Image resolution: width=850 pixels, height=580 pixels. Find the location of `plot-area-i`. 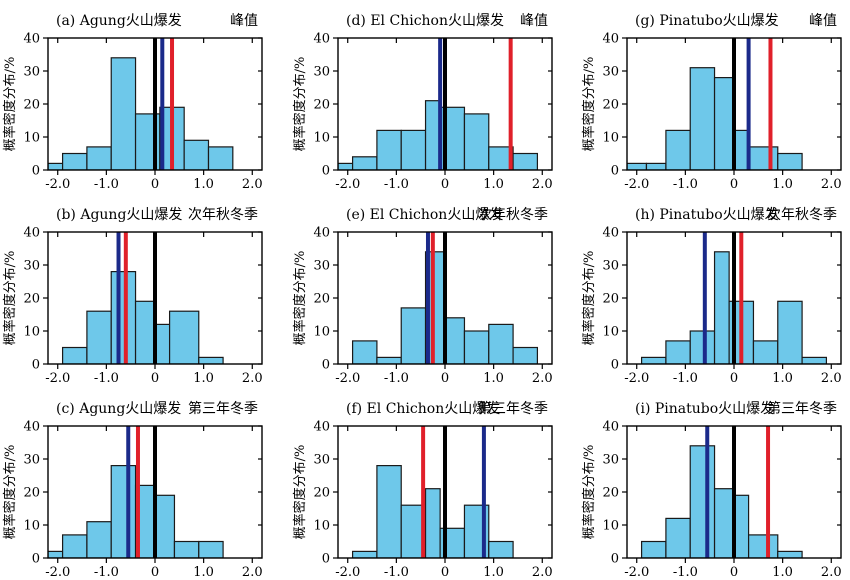

plot-area-i is located at coordinates (721, 492).